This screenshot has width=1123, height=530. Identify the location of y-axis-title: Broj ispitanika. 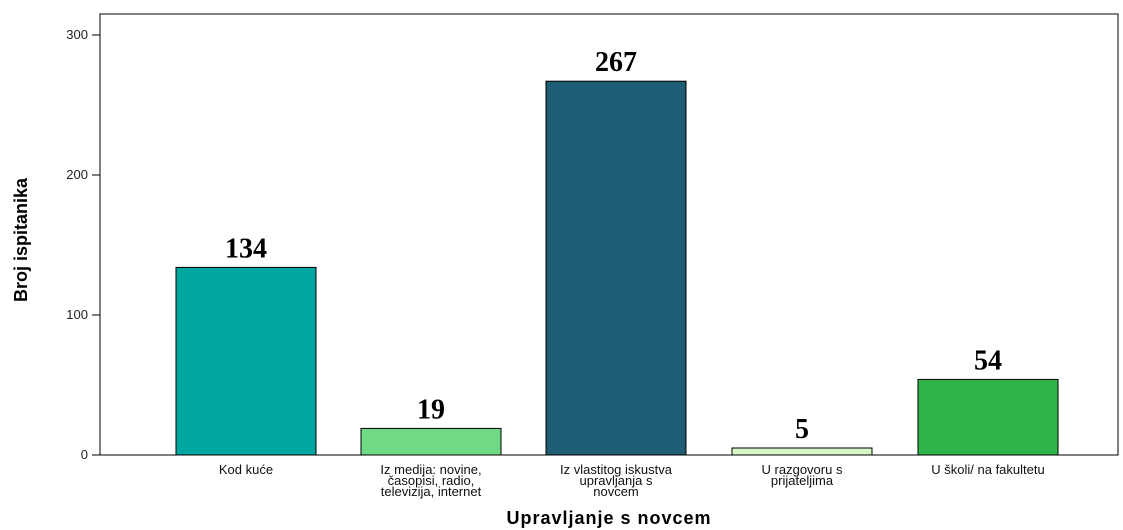
(21, 239).